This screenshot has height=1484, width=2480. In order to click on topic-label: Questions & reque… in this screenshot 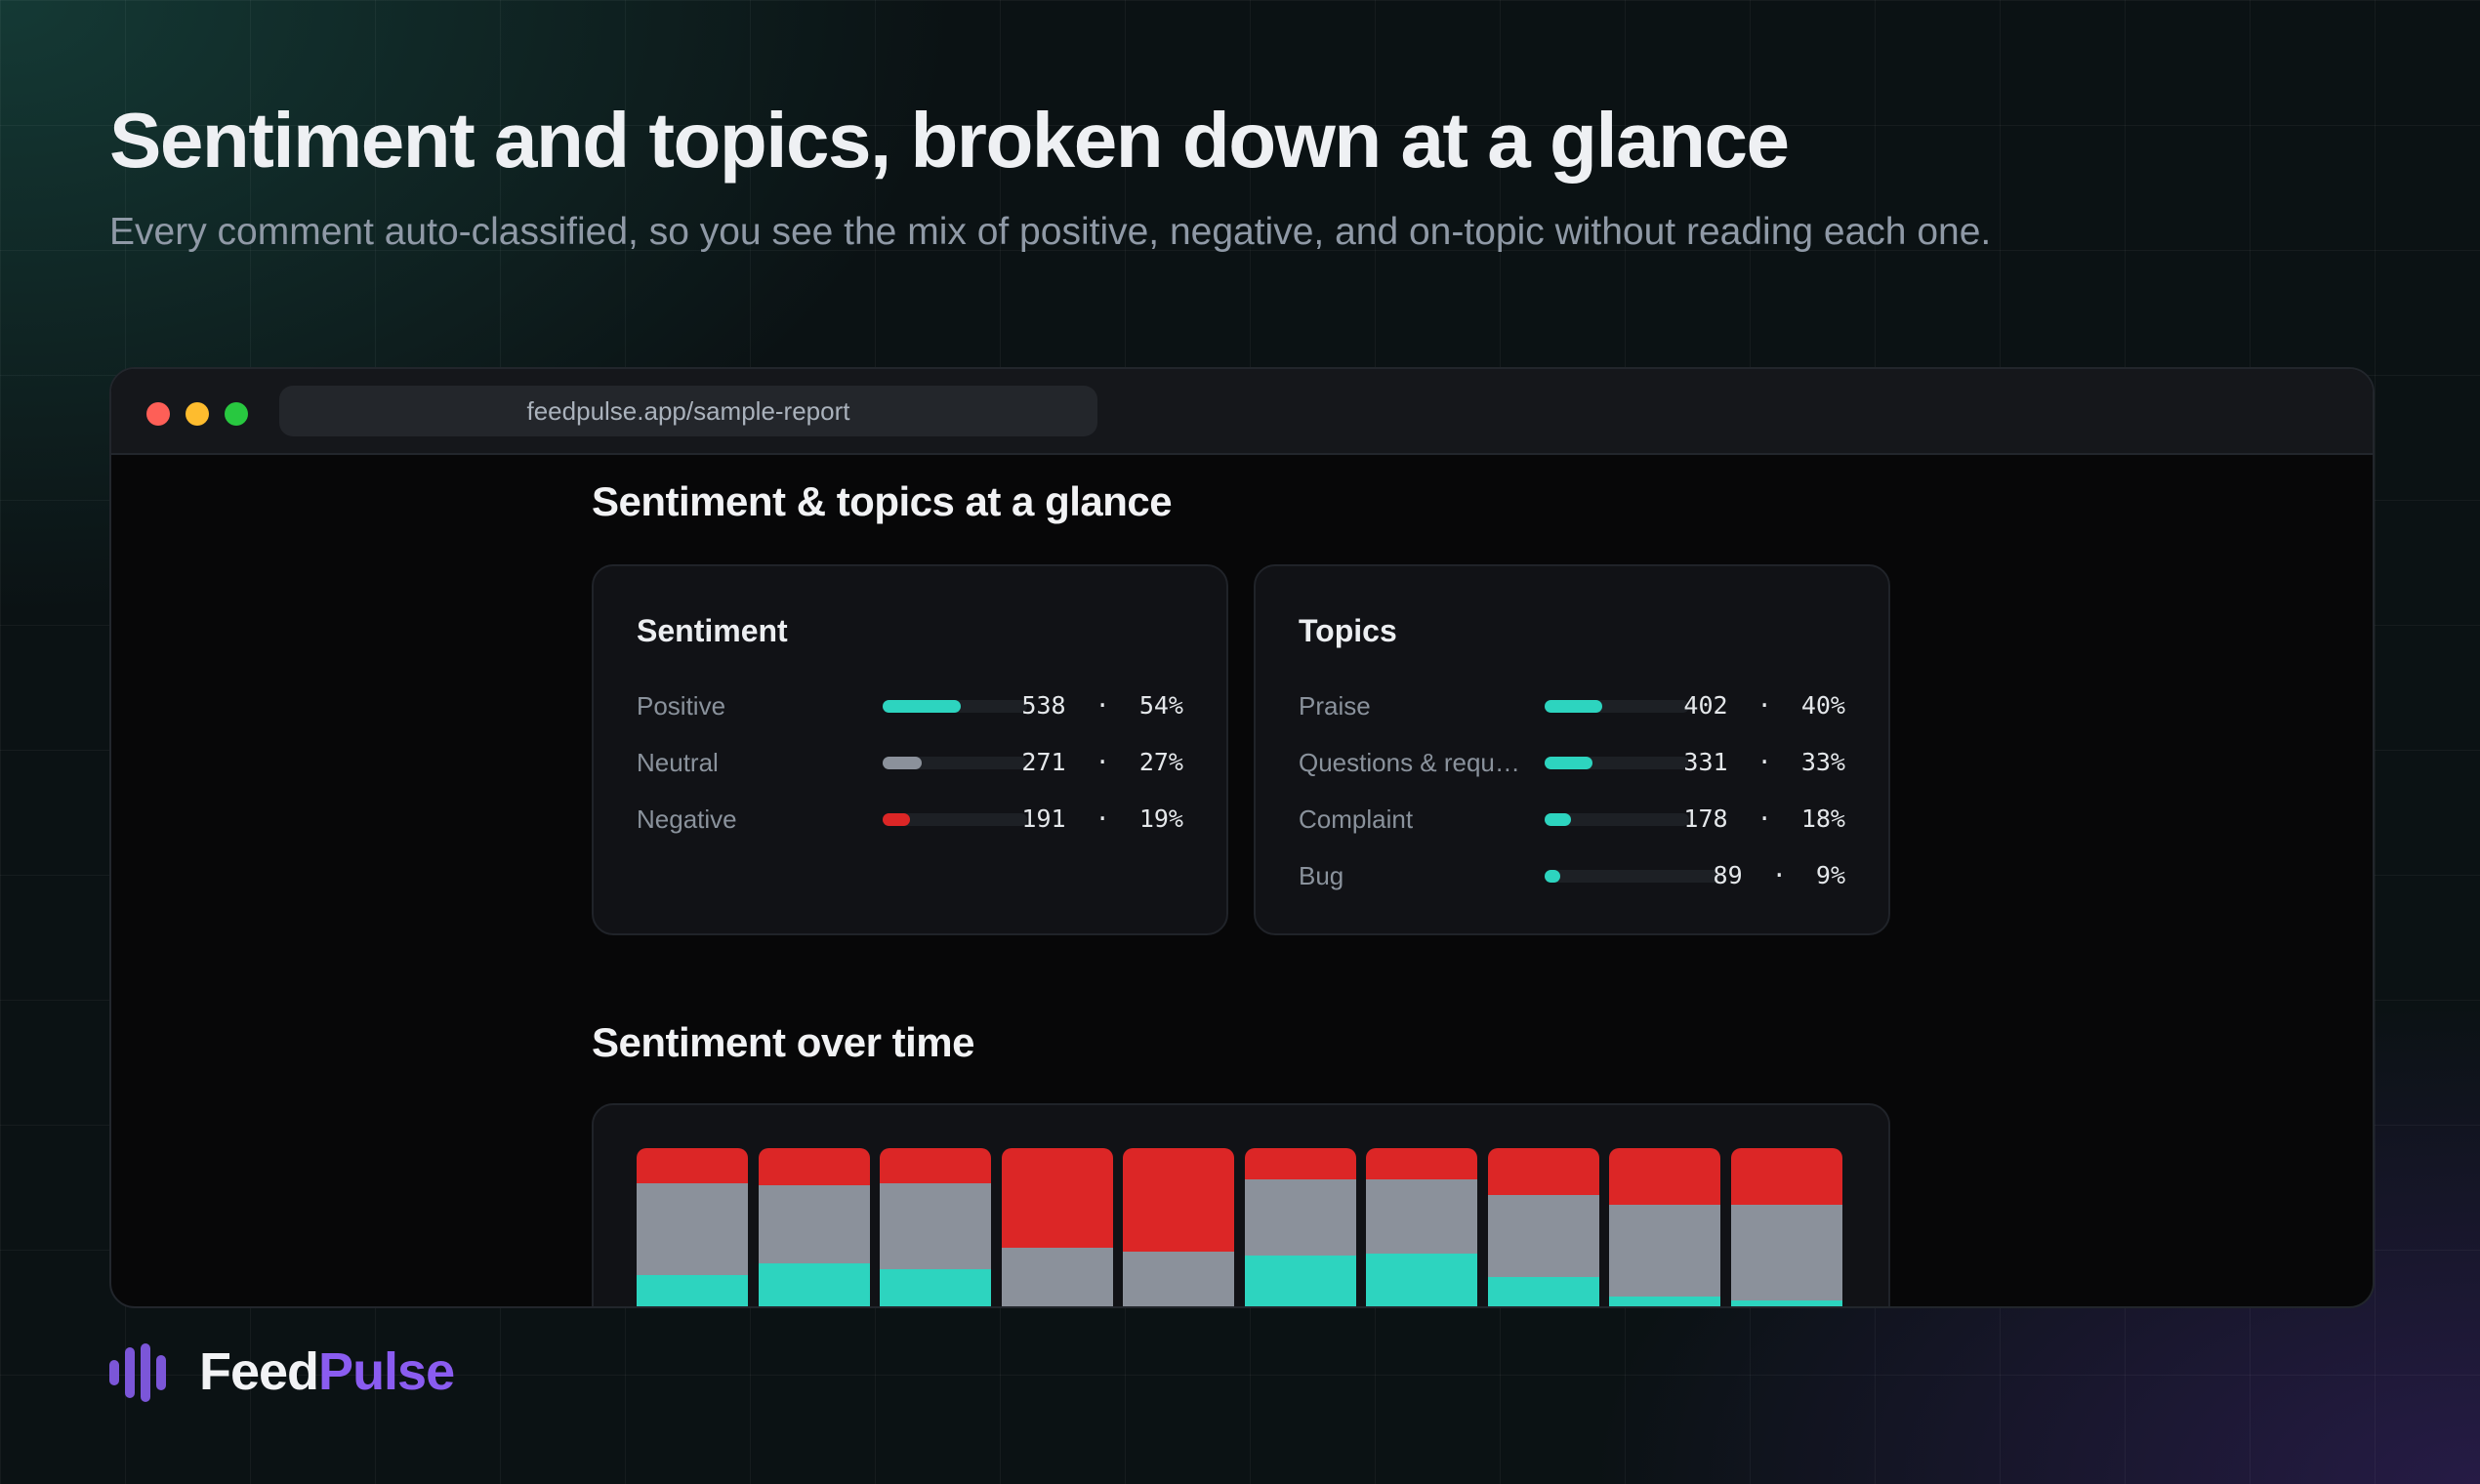, I will do `click(1416, 763)`.